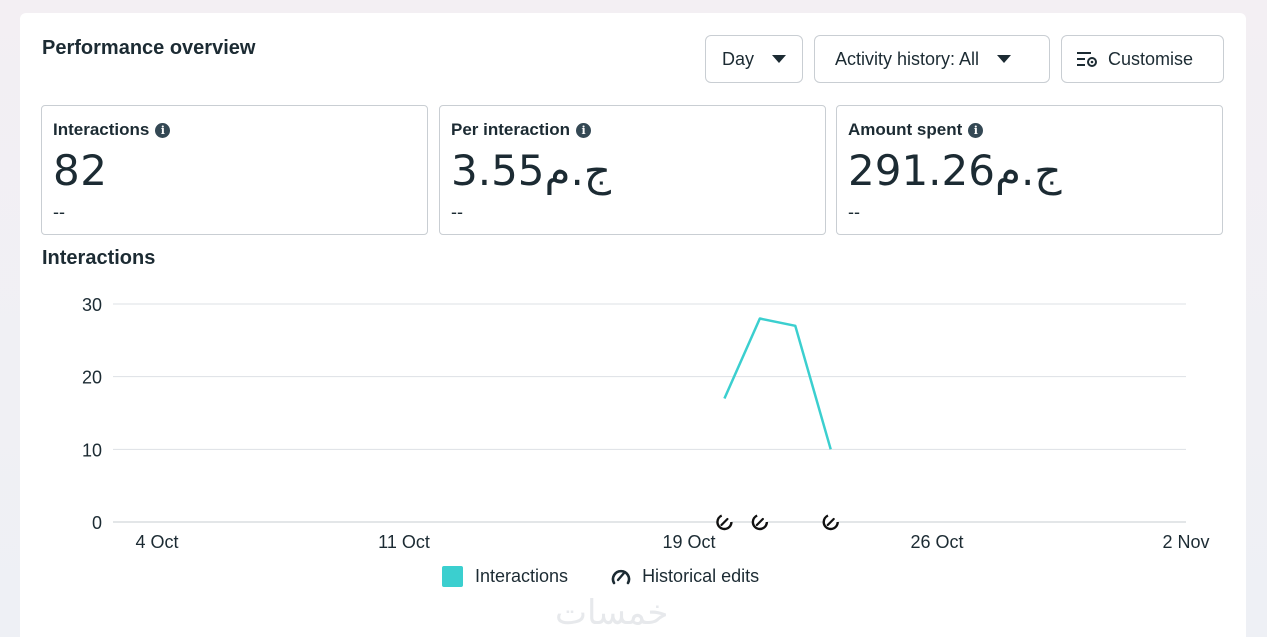 This screenshot has width=1267, height=637. What do you see at coordinates (688, 542) in the screenshot?
I see `x-tick-label: 19 Oct` at bounding box center [688, 542].